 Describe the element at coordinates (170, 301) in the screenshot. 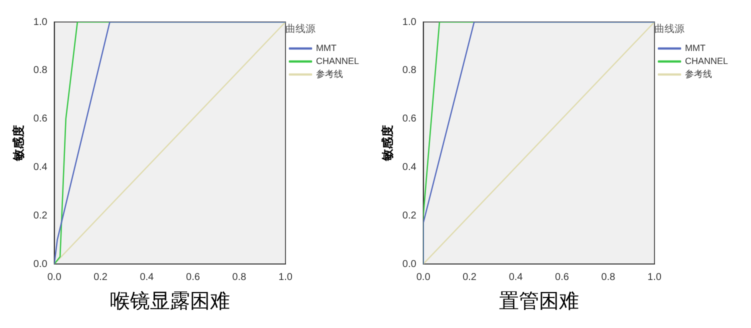

I see `x-axis-title: 喉镜显露困难` at that location.